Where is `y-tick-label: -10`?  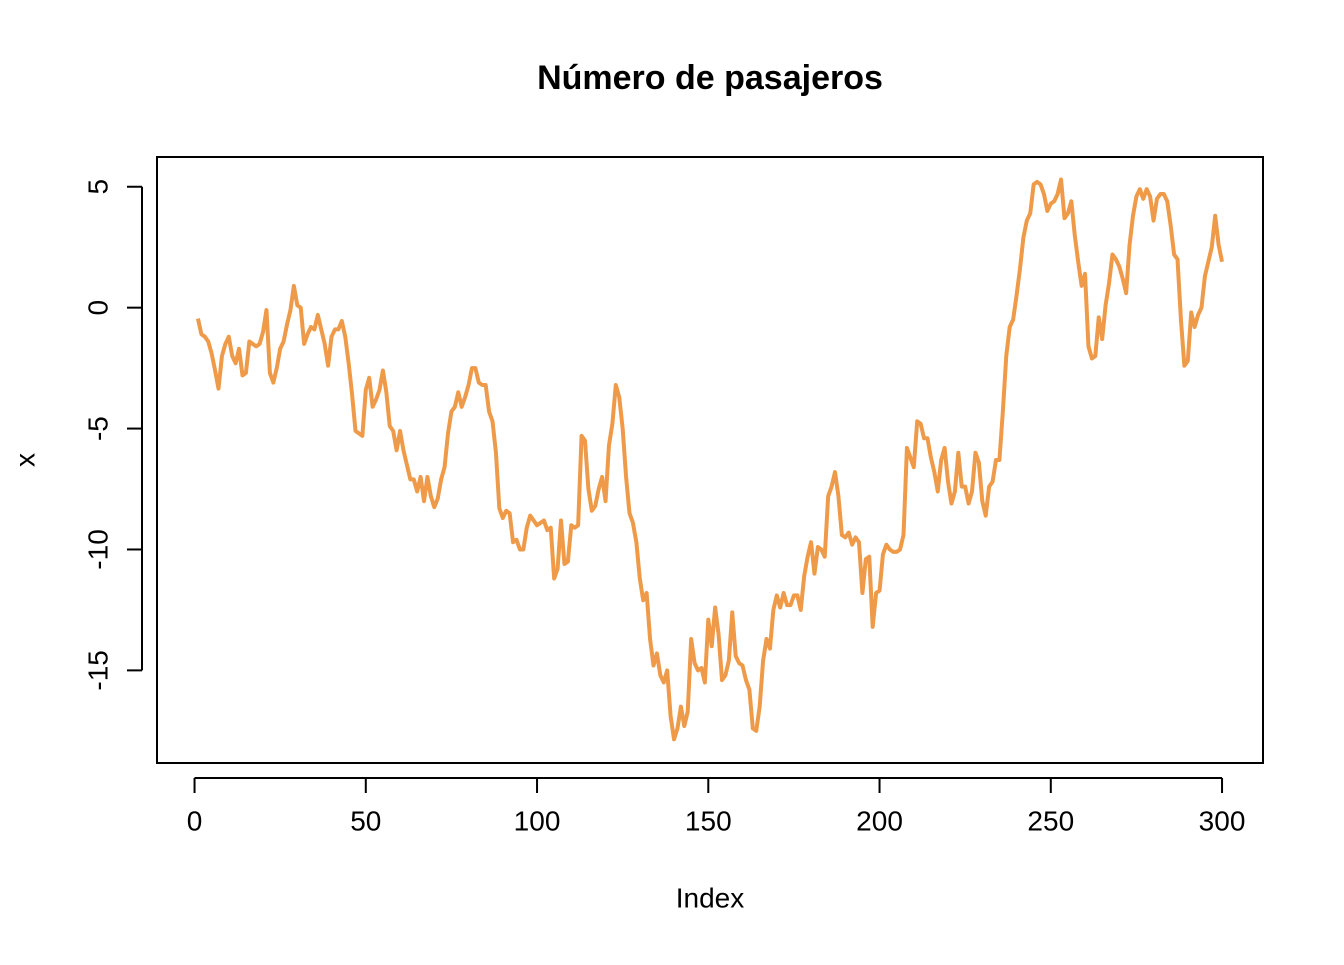
y-tick-label: -10 is located at coordinates (97, 549).